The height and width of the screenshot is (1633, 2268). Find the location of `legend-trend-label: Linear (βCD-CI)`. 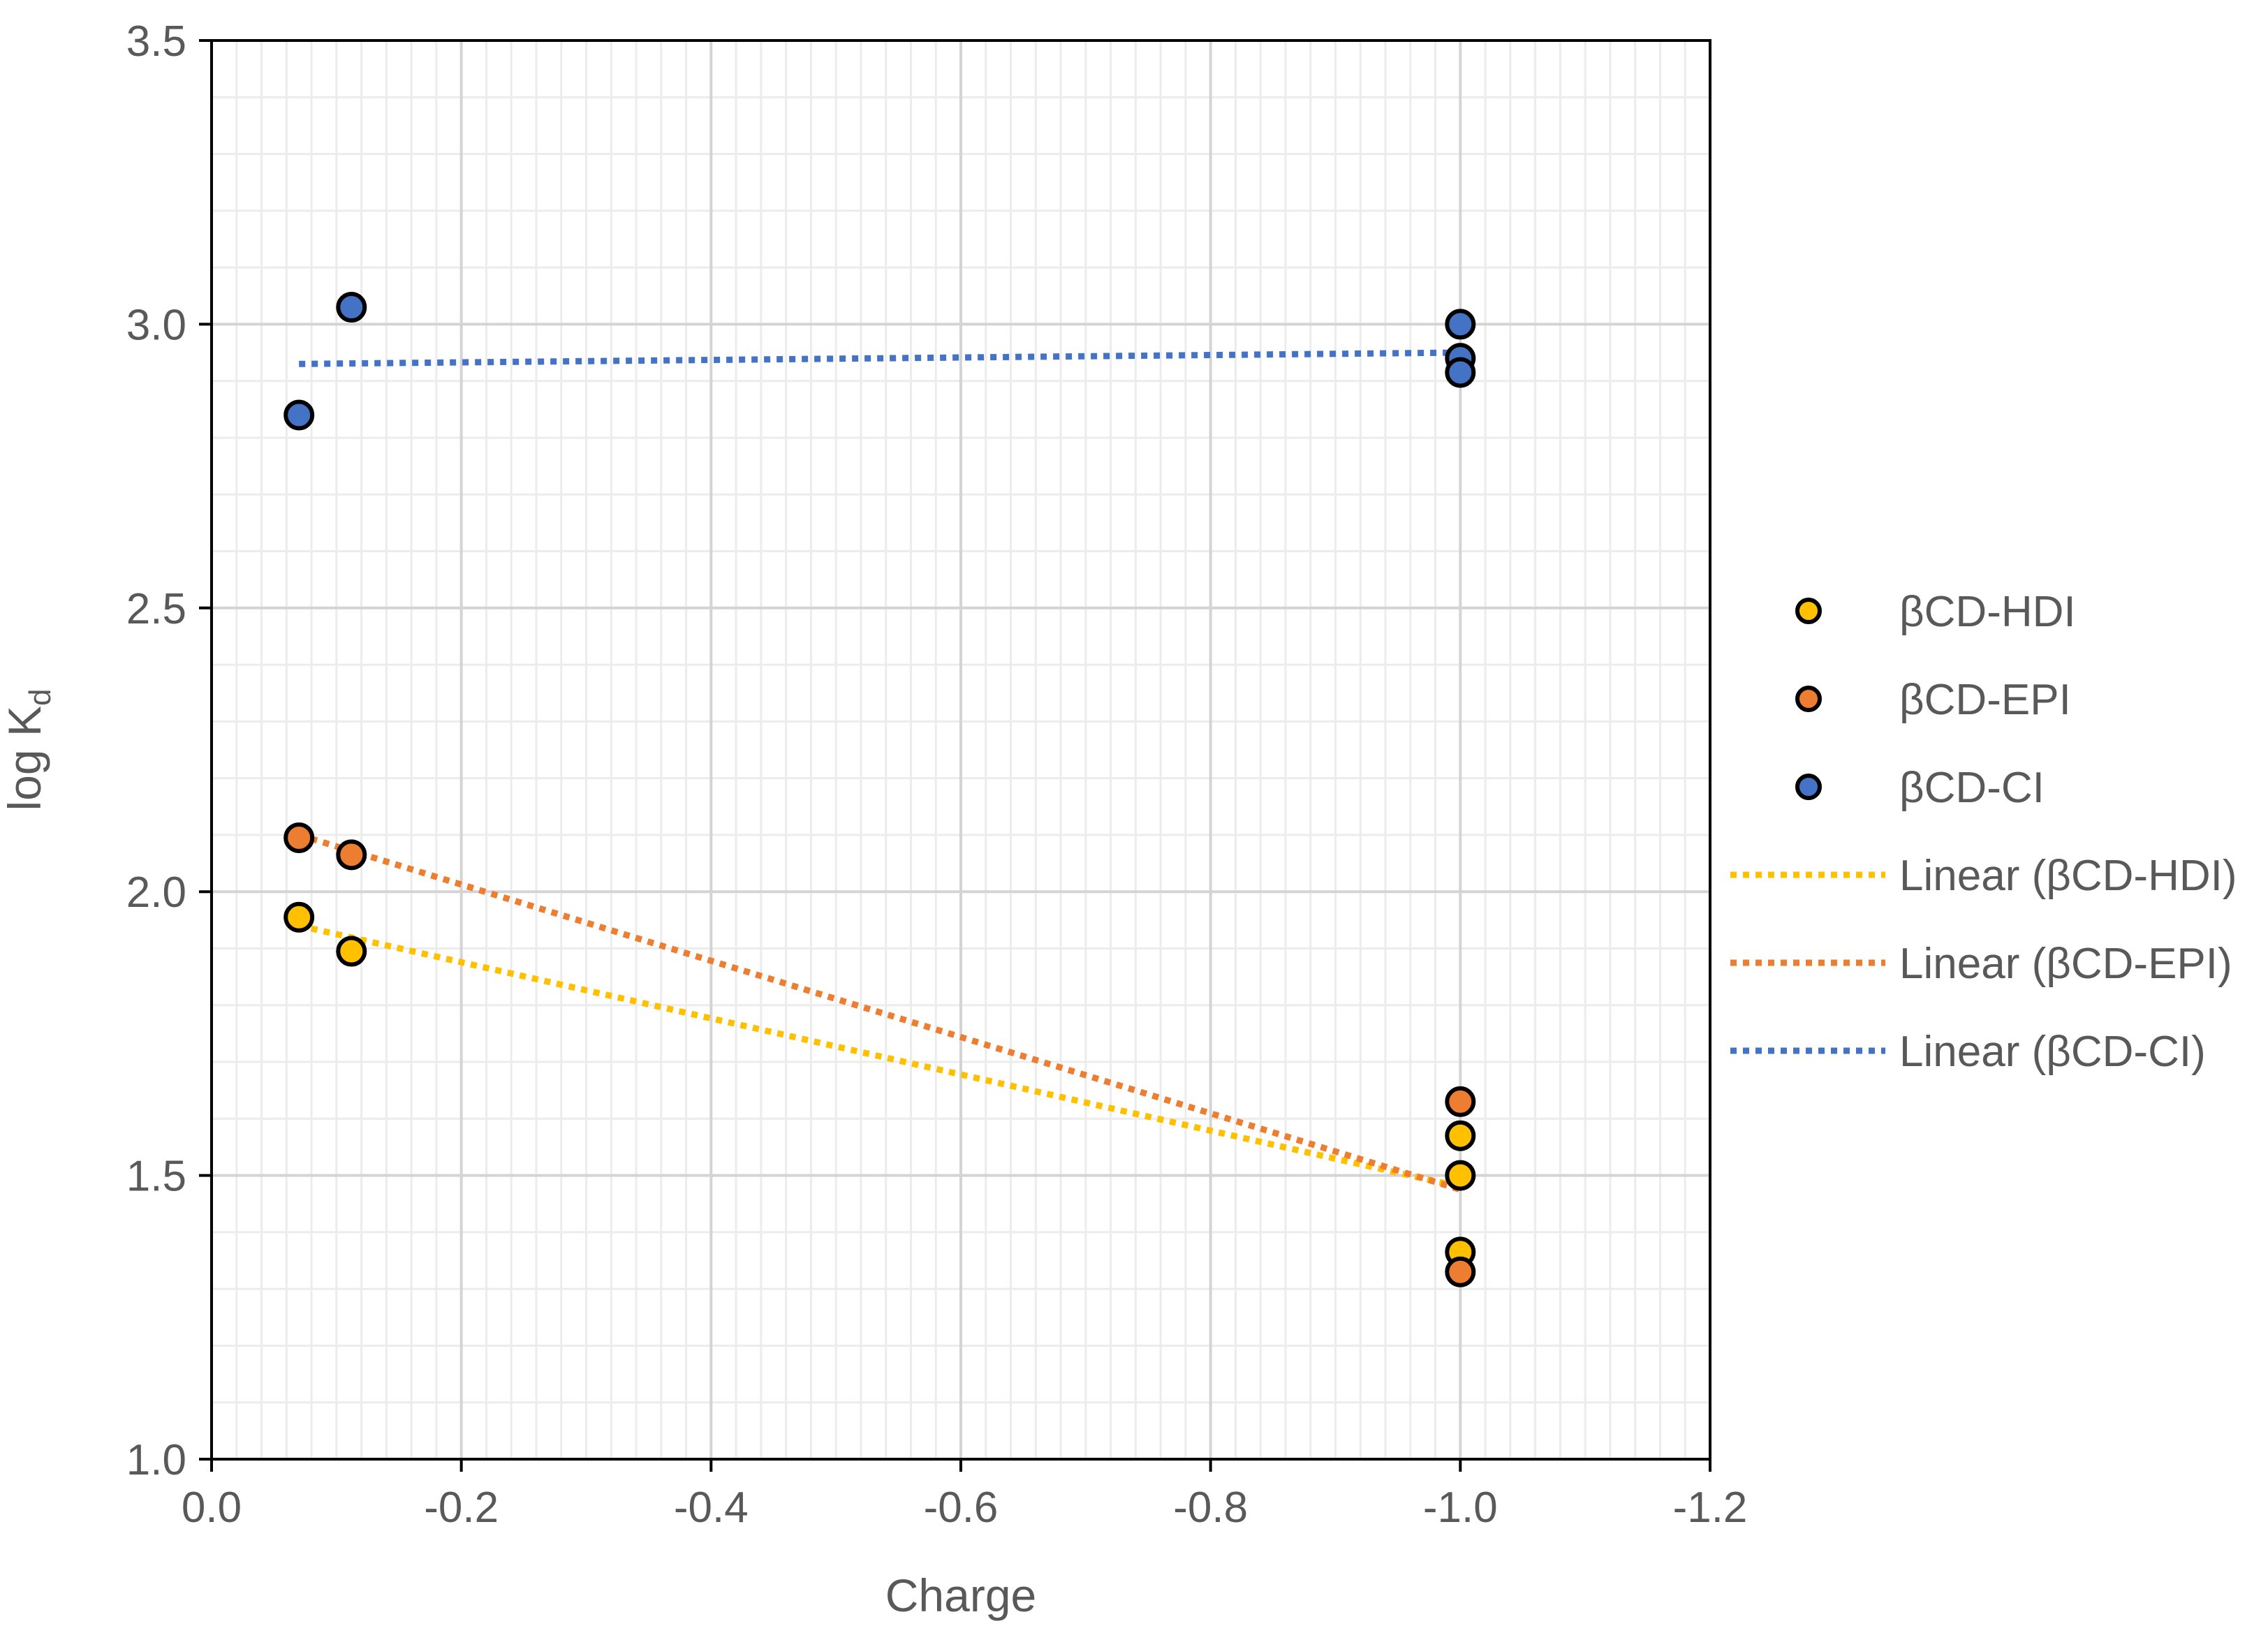

legend-trend-label: Linear (βCD-CI) is located at coordinates (2052, 1052).